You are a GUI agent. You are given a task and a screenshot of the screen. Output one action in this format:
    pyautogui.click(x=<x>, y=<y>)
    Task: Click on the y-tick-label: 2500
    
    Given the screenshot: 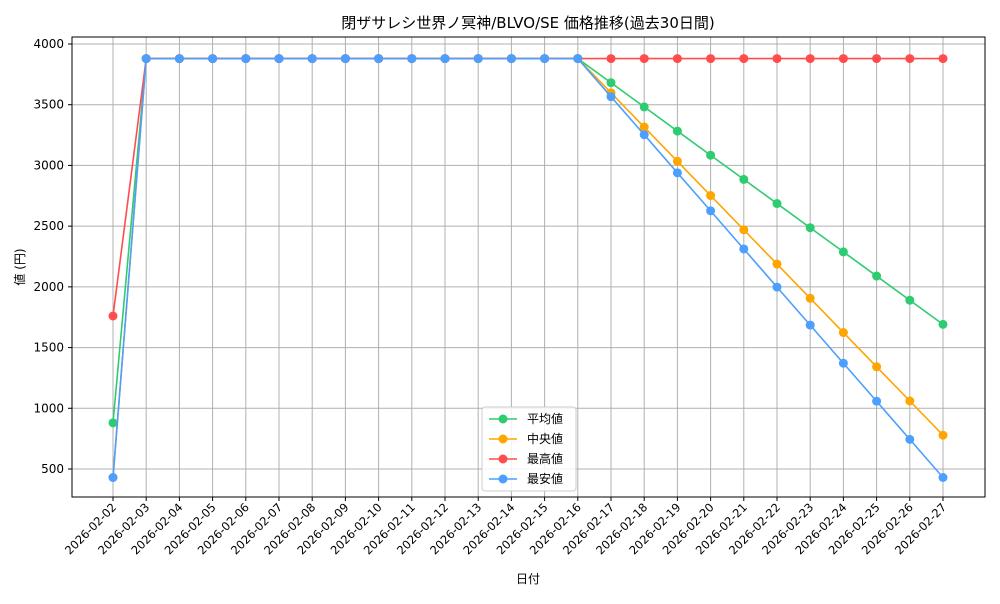 What is the action you would take?
    pyautogui.click(x=48, y=226)
    